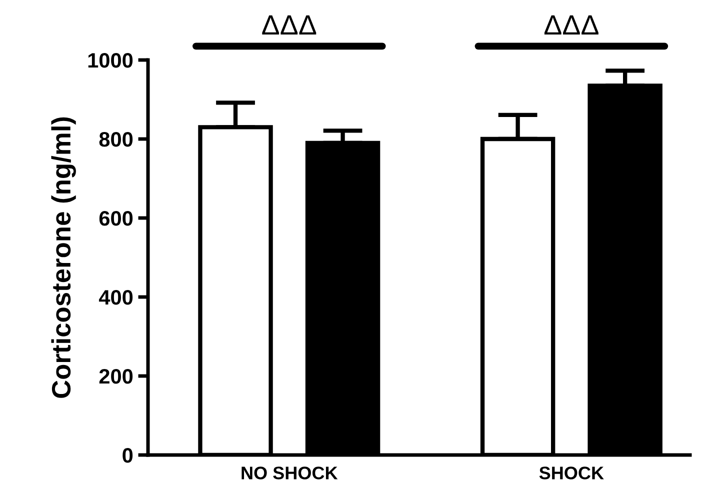 The width and height of the screenshot is (707, 495). I want to click on x-tick-label: SHOCK, so click(571, 473).